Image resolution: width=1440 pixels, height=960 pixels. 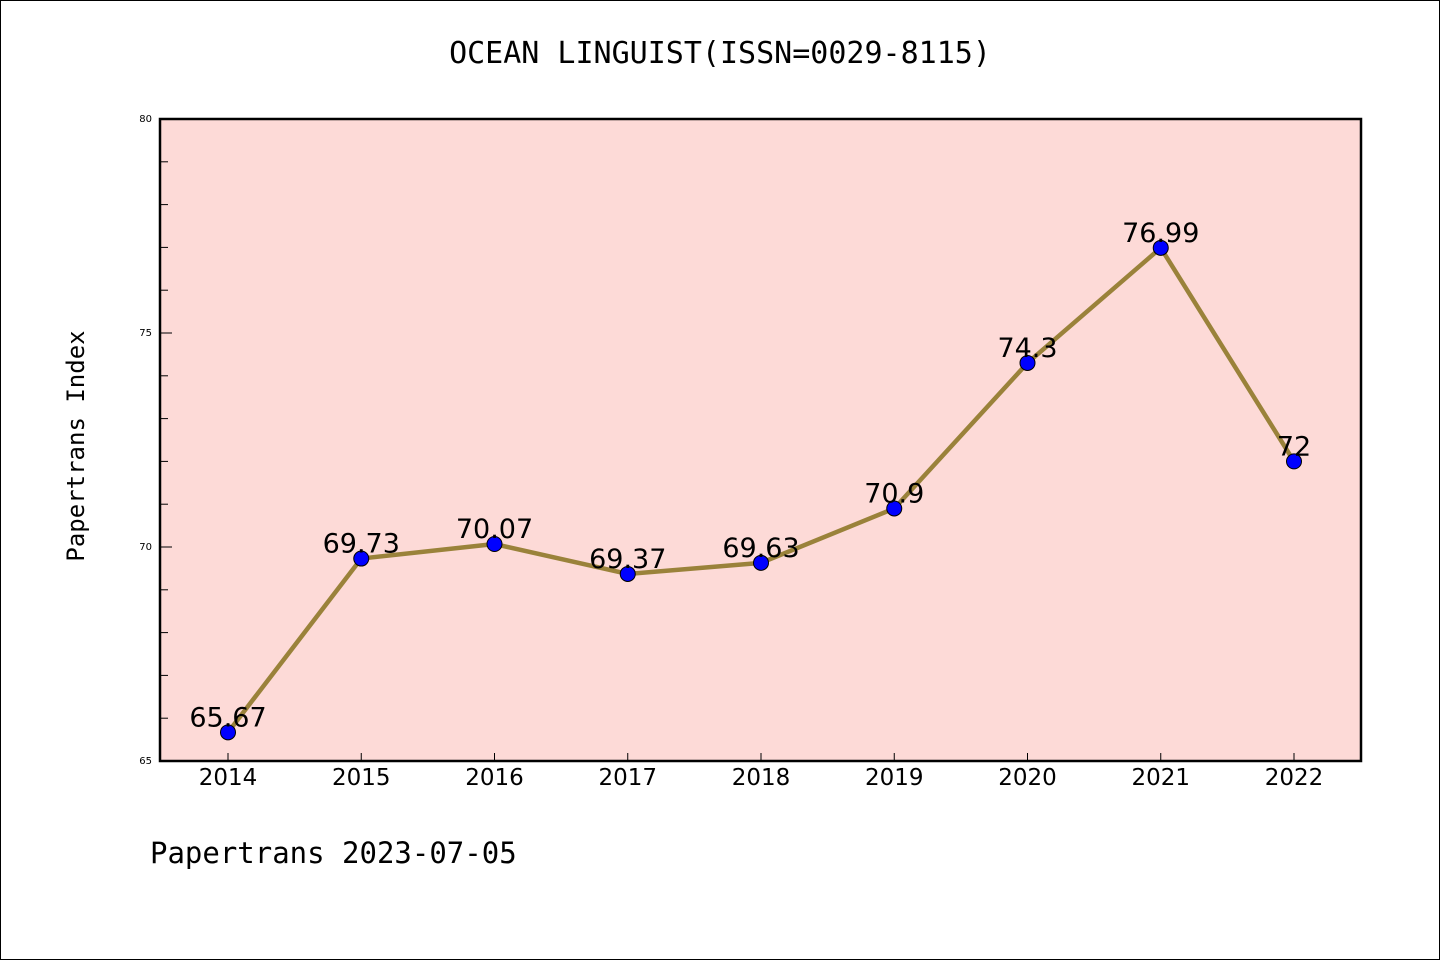 What do you see at coordinates (361, 778) in the screenshot?
I see `x-tick-label: 2015` at bounding box center [361, 778].